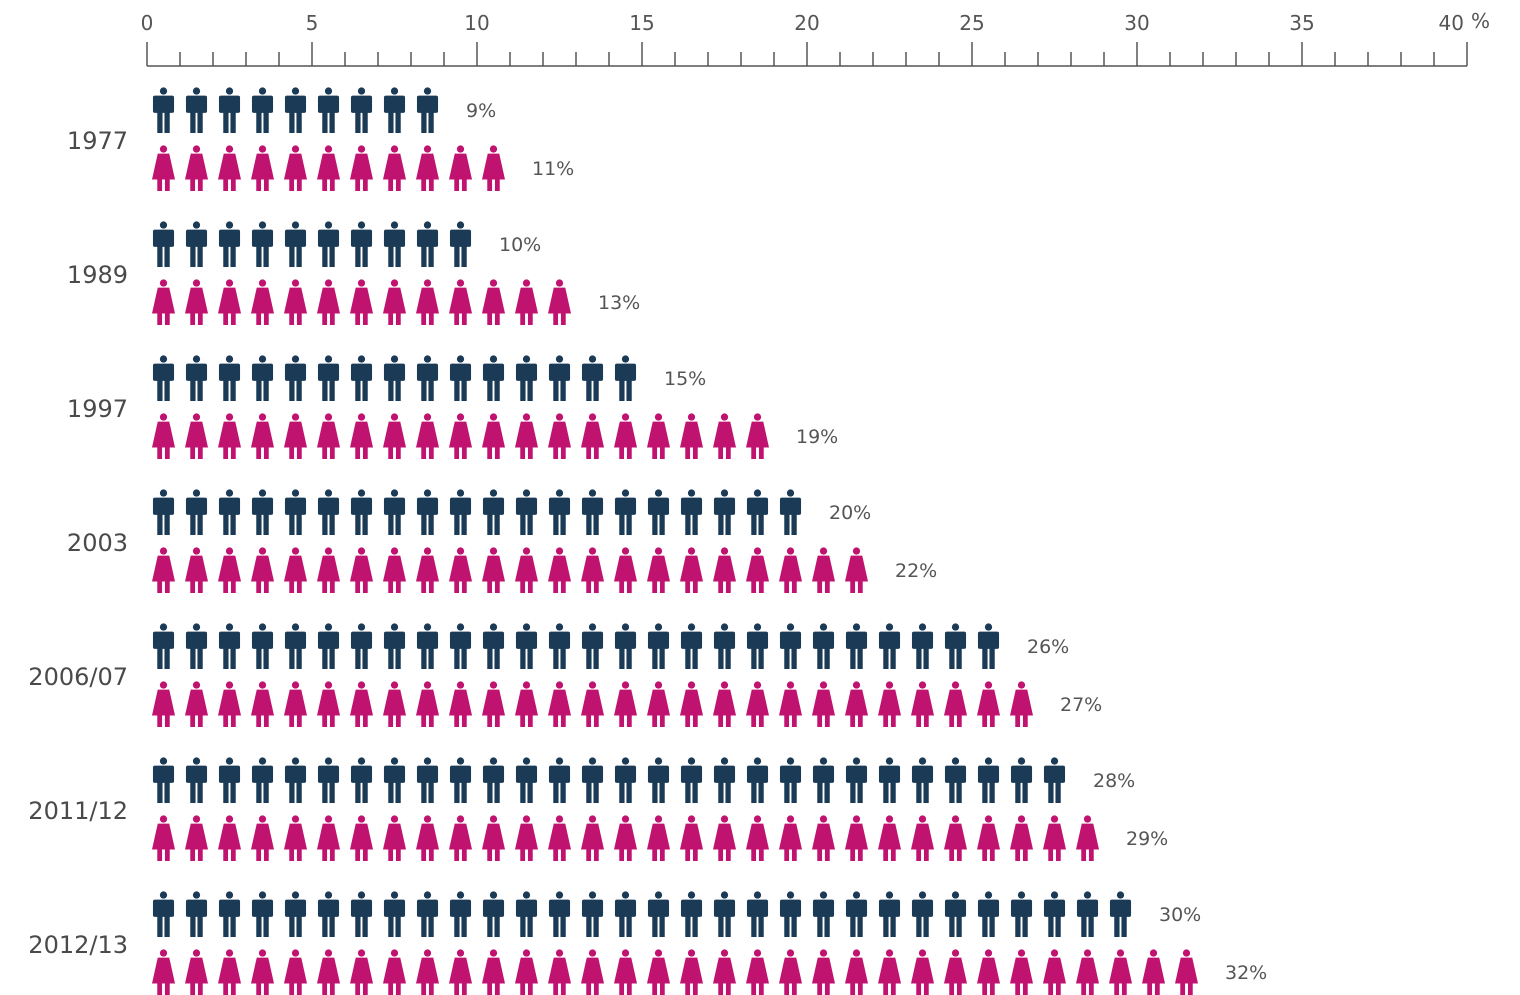 The height and width of the screenshot is (995, 1520). I want to click on x-tick-label: 15, so click(641, 23).